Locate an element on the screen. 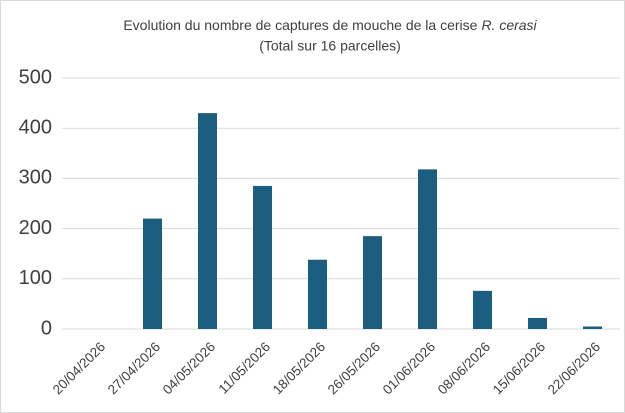 This screenshot has width=625, height=413. y-tick-label: 500 is located at coordinates (35, 77).